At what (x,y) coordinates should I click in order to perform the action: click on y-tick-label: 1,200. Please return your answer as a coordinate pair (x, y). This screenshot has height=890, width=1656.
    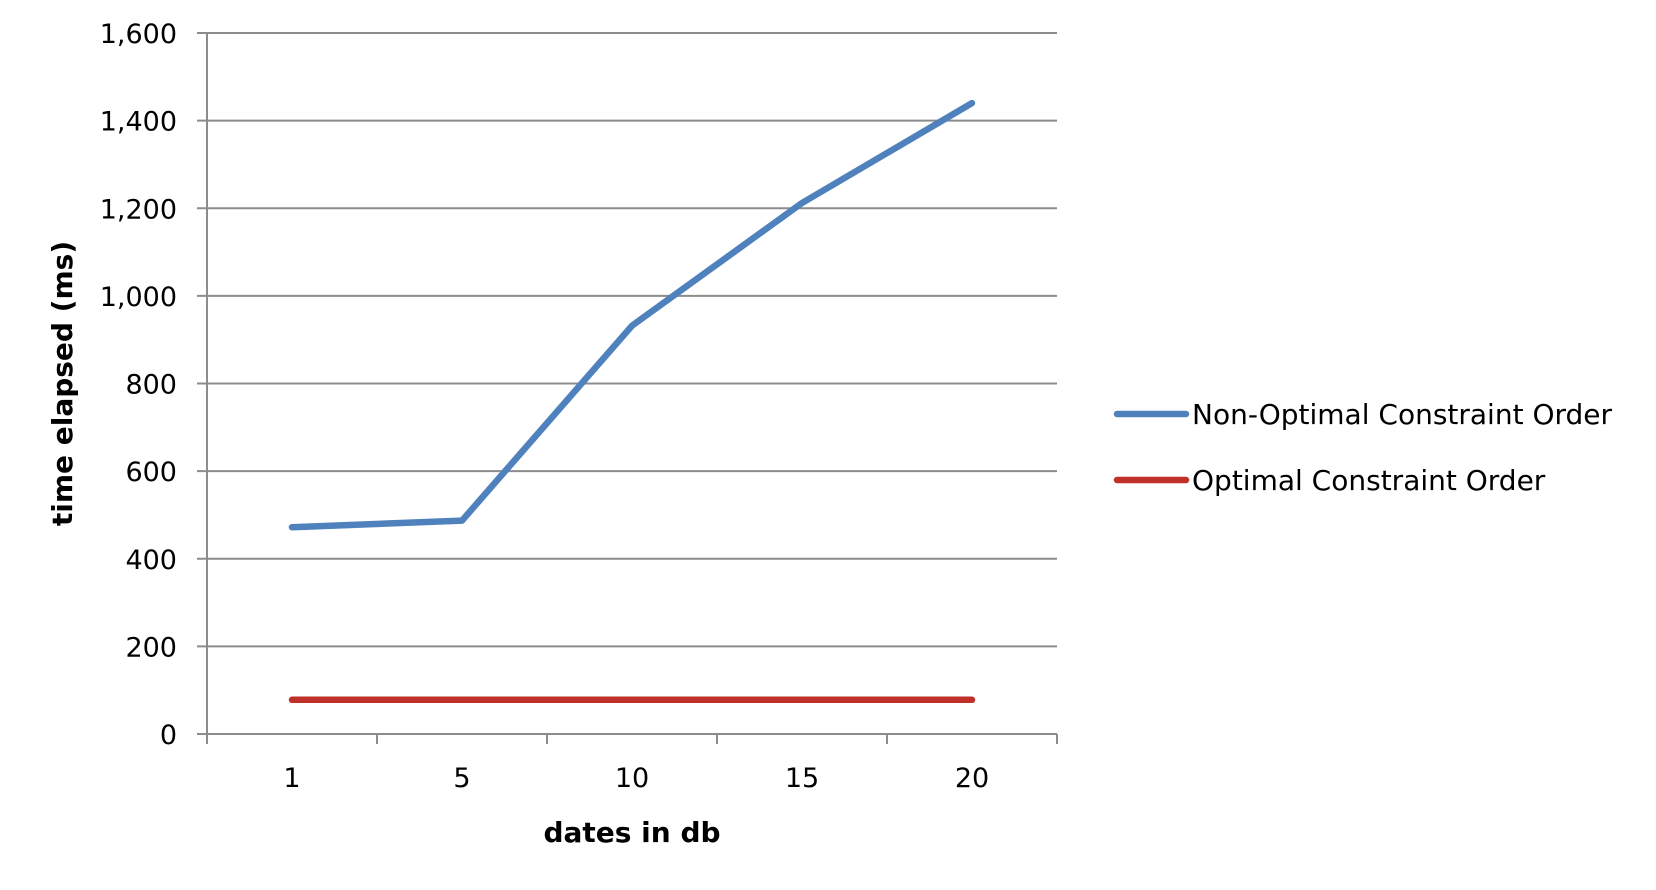
    Looking at the image, I should click on (138, 209).